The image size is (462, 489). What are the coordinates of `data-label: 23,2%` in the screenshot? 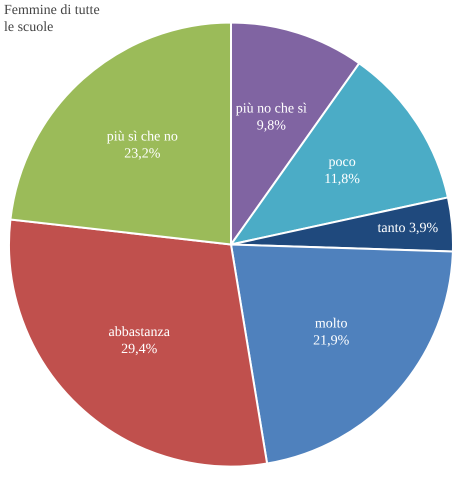 It's located at (142, 154).